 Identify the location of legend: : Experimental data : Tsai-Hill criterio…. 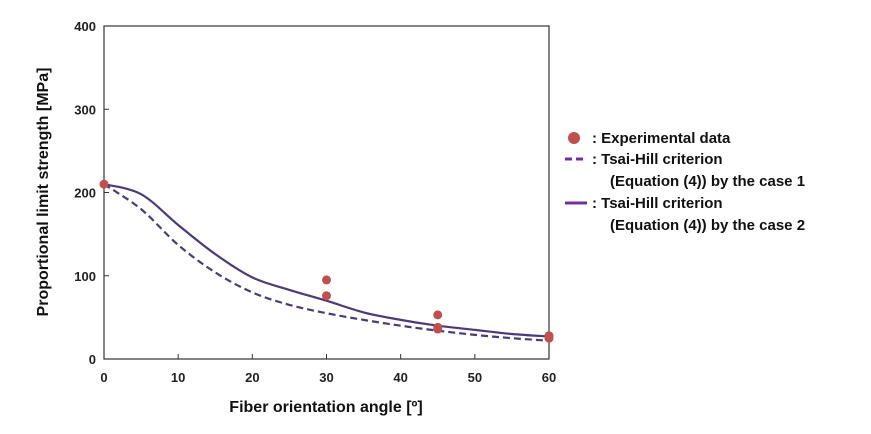
(685, 182).